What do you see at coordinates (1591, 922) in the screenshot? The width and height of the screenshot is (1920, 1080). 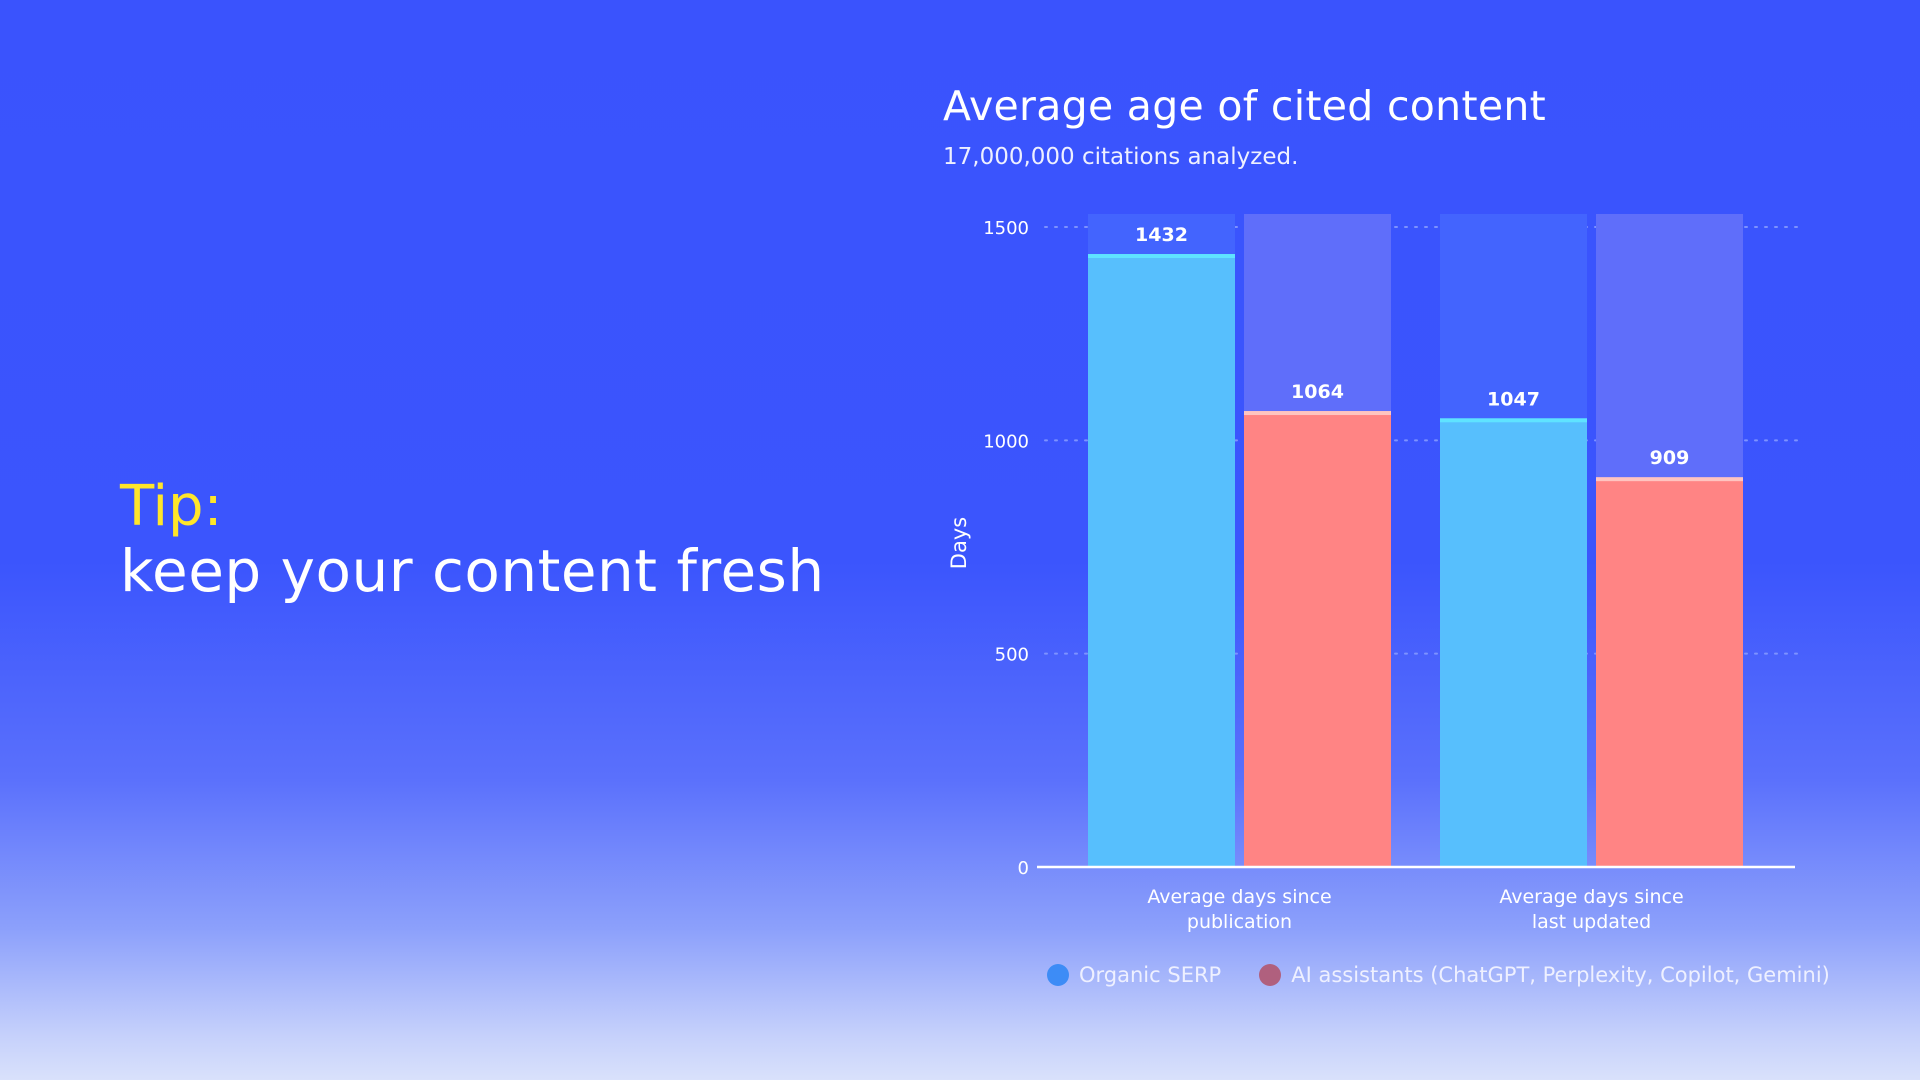 I see `x-category-label-1-line-1: last updated` at bounding box center [1591, 922].